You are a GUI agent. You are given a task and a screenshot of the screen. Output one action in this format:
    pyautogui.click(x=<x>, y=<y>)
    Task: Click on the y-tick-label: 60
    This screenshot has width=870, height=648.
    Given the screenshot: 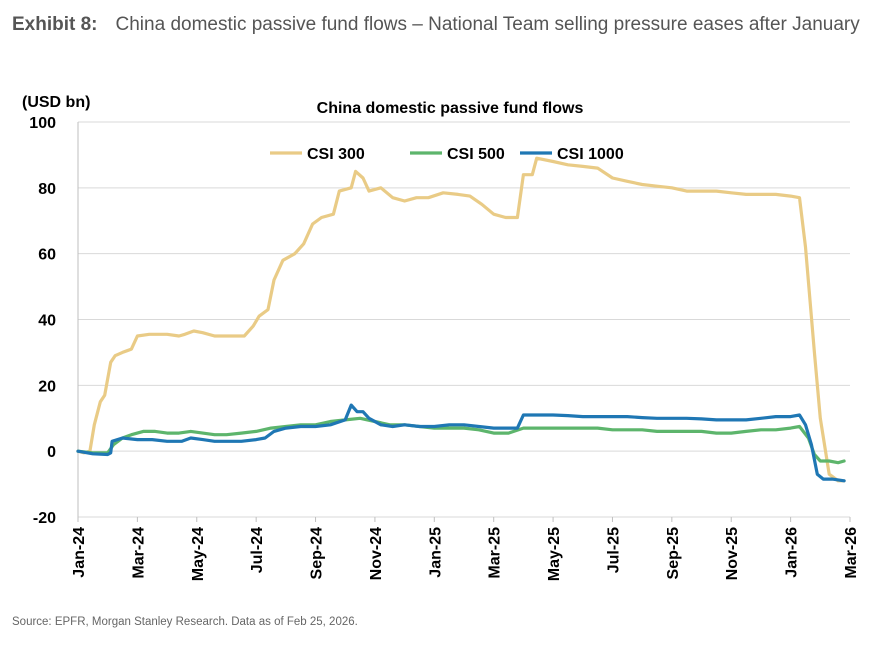 What is the action you would take?
    pyautogui.click(x=47, y=255)
    